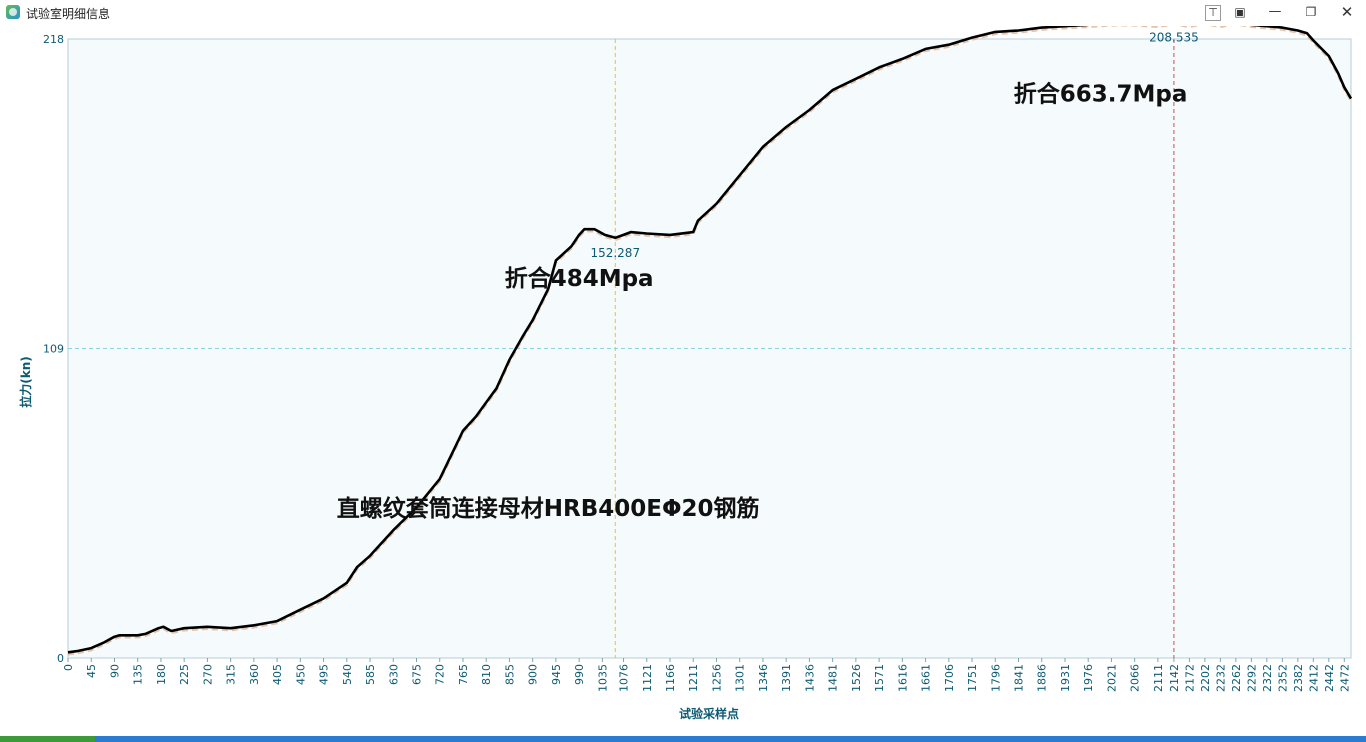 The image size is (1366, 742). Describe the element at coordinates (786, 678) in the screenshot. I see `x-tick-label: 1391` at that location.